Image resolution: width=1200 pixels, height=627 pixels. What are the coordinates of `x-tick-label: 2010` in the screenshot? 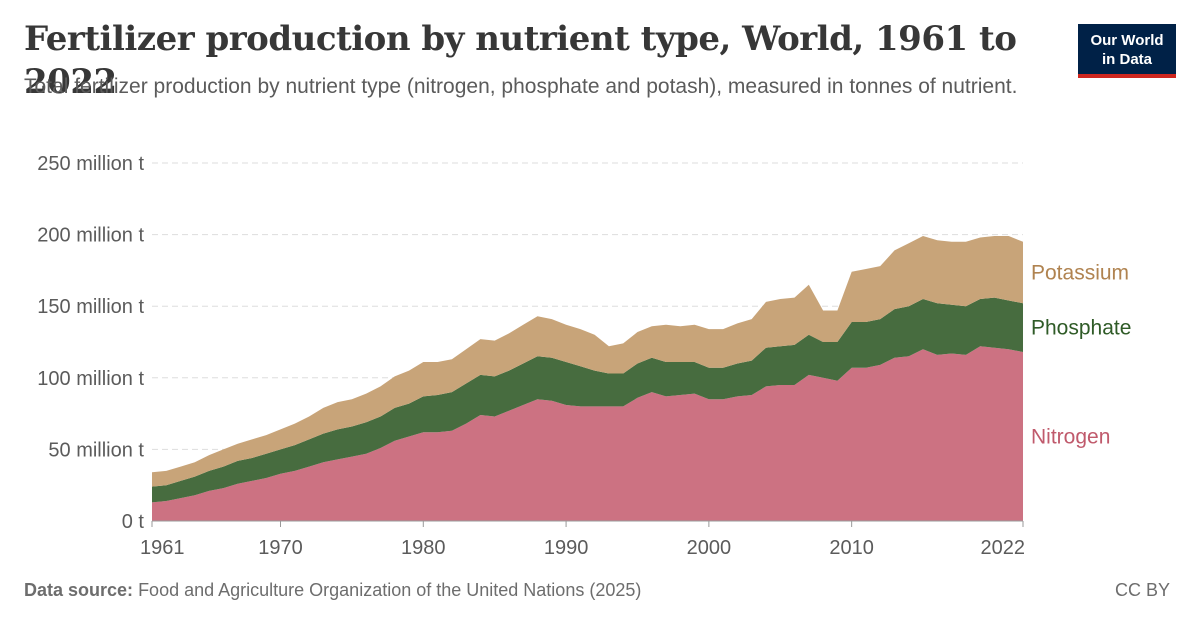 It's located at (851, 548).